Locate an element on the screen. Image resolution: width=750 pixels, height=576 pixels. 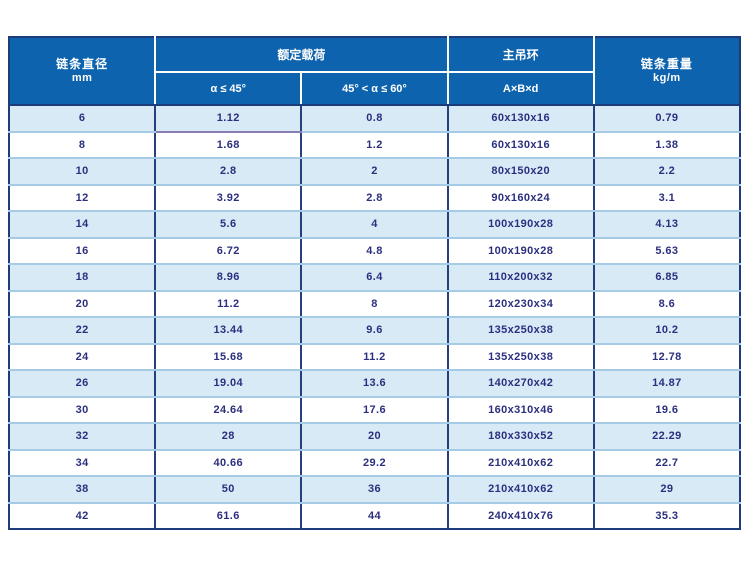
cell-rated-load-45-60: 9.6 is located at coordinates (375, 331).